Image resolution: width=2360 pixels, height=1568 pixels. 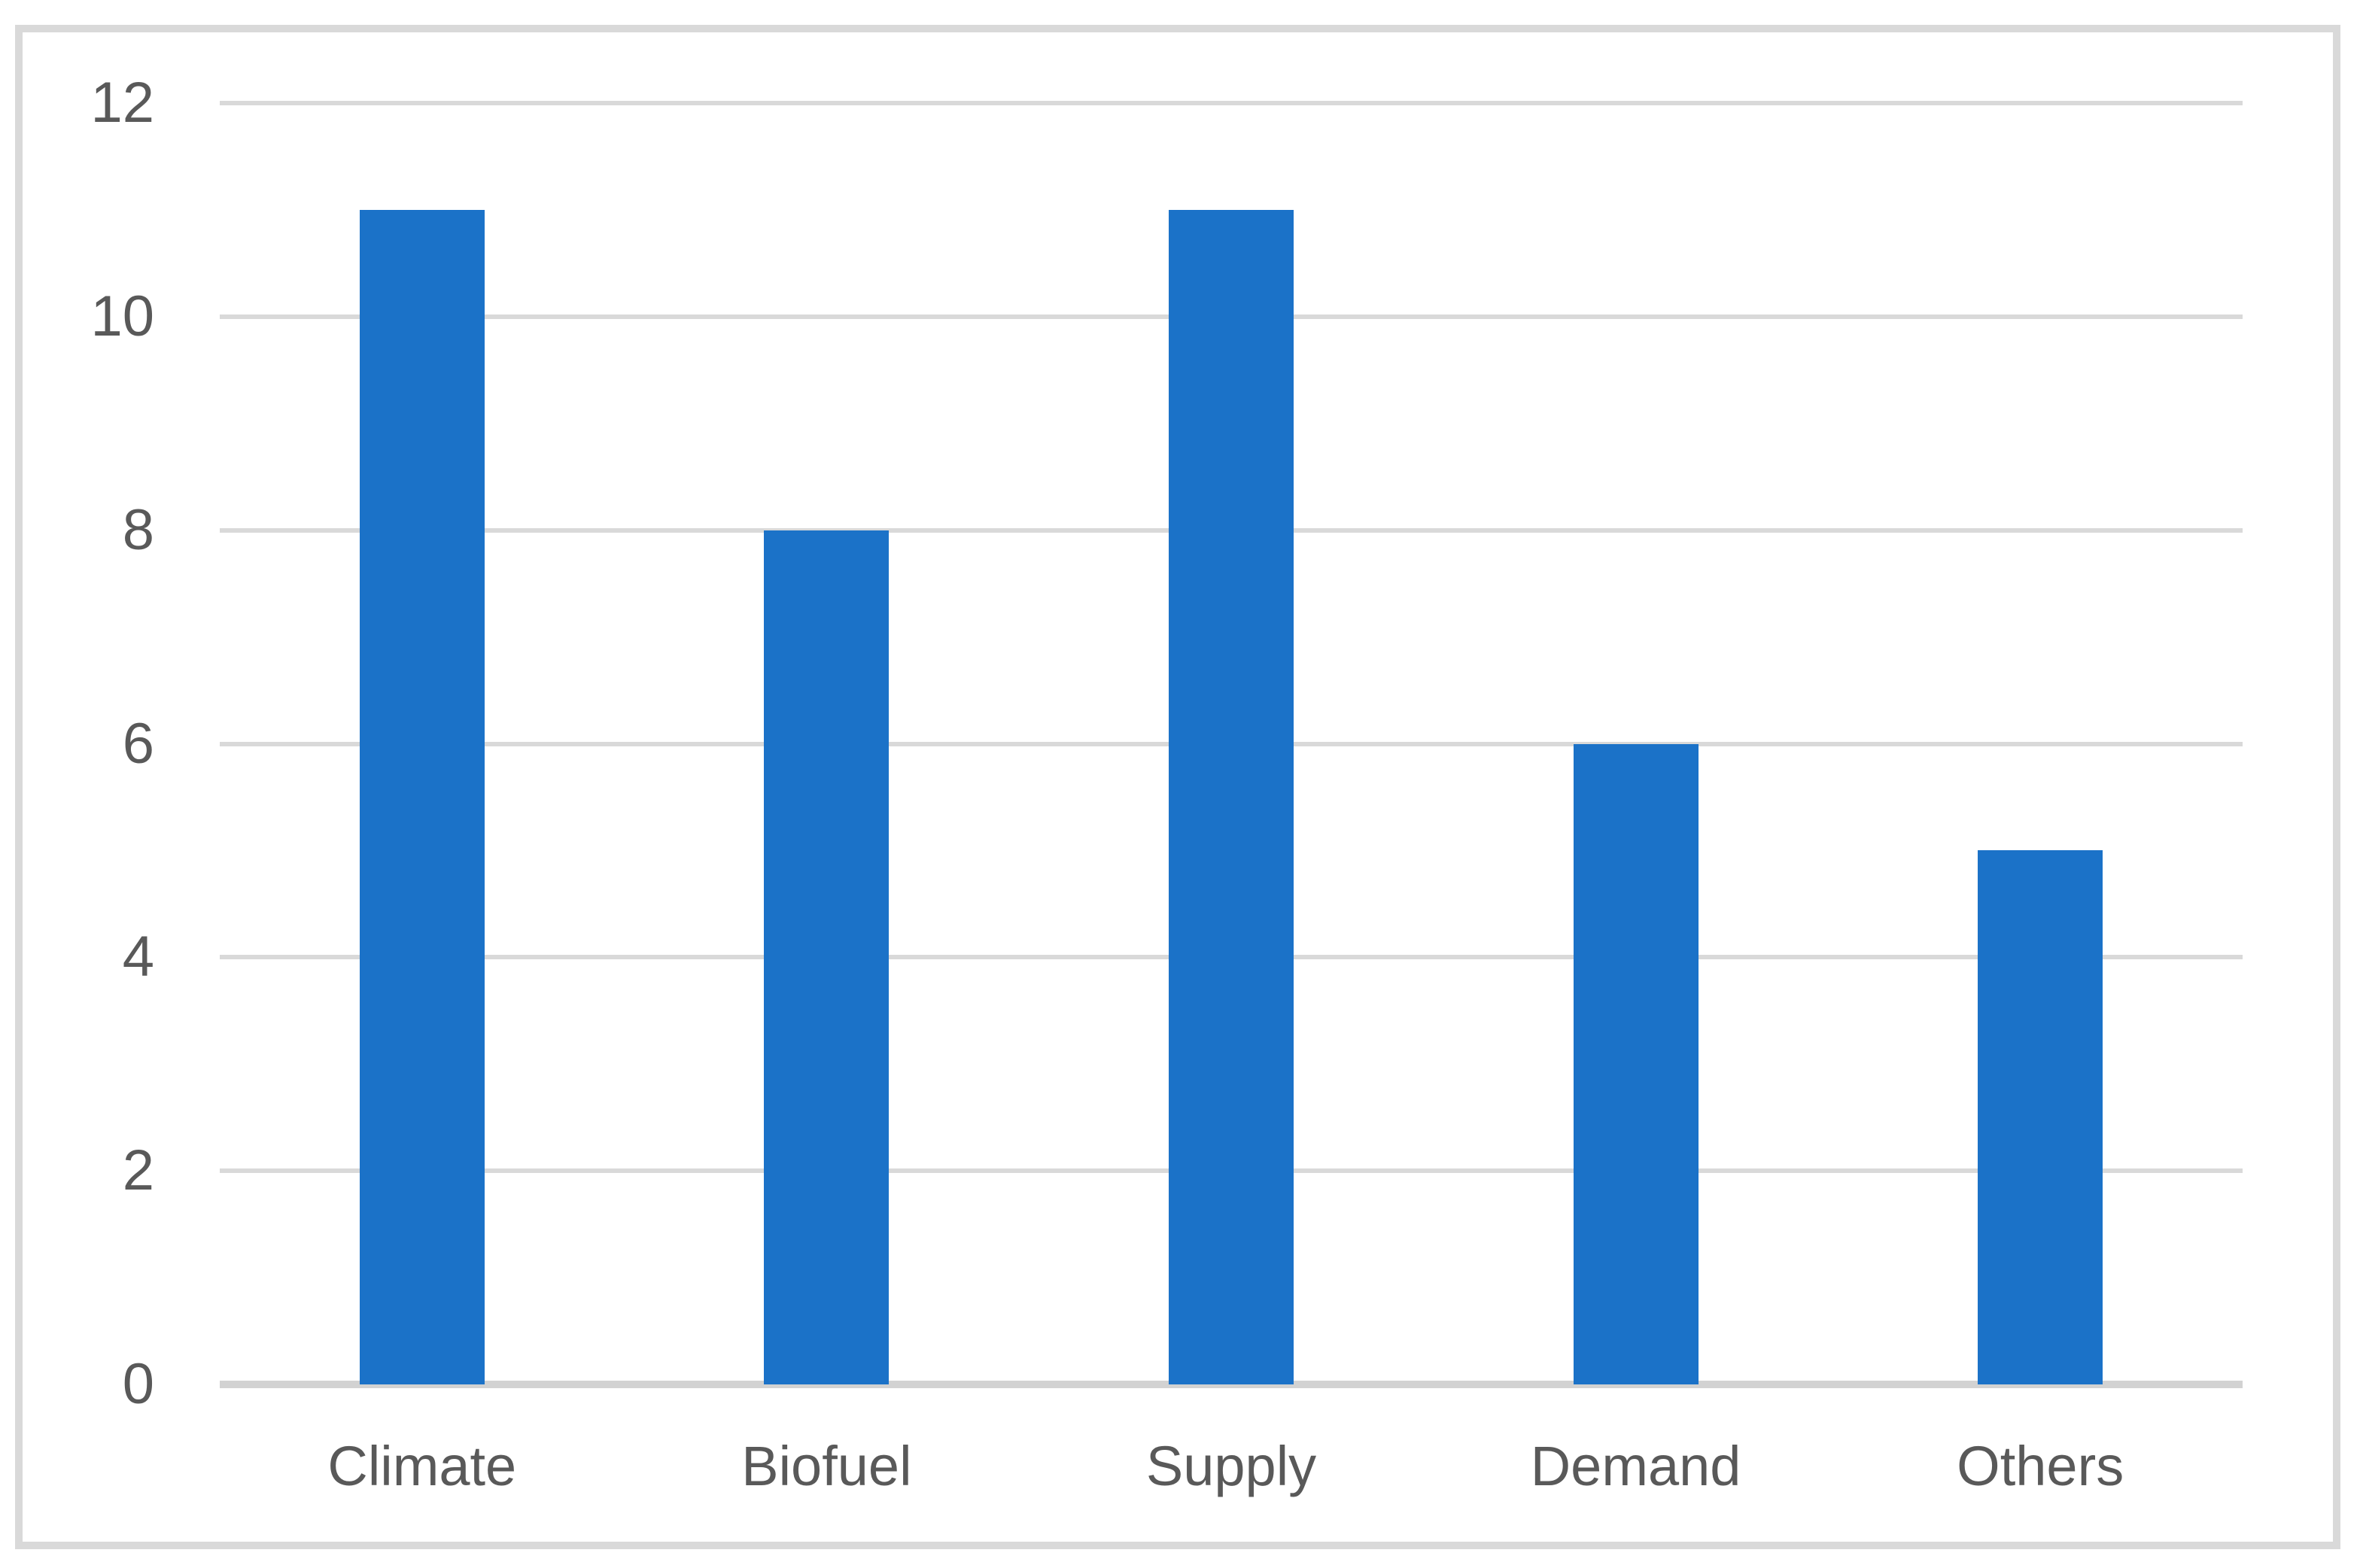 I want to click on x-category-label: Demand, so click(x=1635, y=1466).